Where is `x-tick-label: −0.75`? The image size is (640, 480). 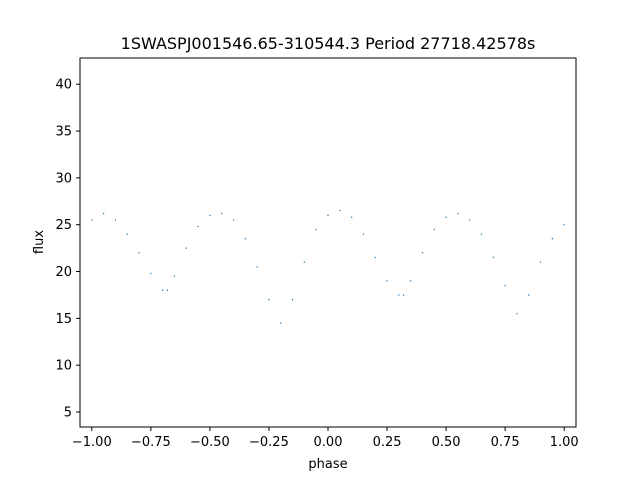
x-tick-label: −0.75 is located at coordinates (151, 442).